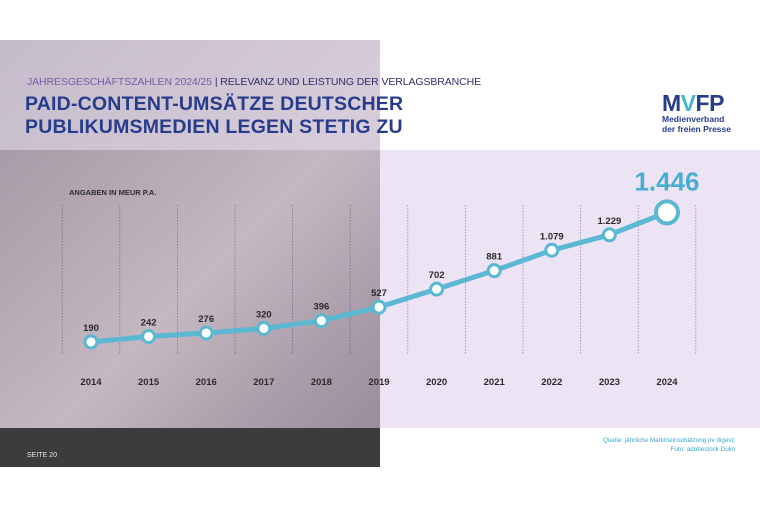  What do you see at coordinates (42, 455) in the screenshot?
I see `page-number: SEITE 20` at bounding box center [42, 455].